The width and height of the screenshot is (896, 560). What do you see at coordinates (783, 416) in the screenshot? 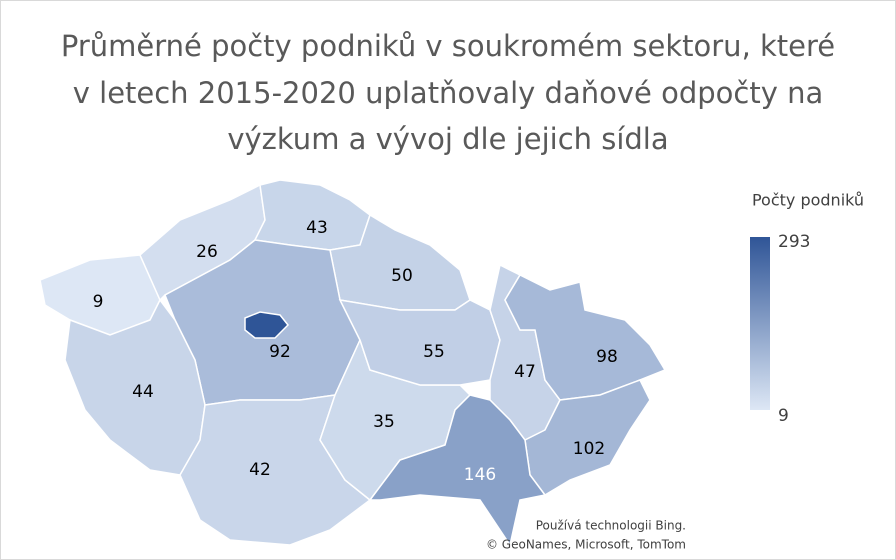
I see `legend-min: 9` at bounding box center [783, 416].